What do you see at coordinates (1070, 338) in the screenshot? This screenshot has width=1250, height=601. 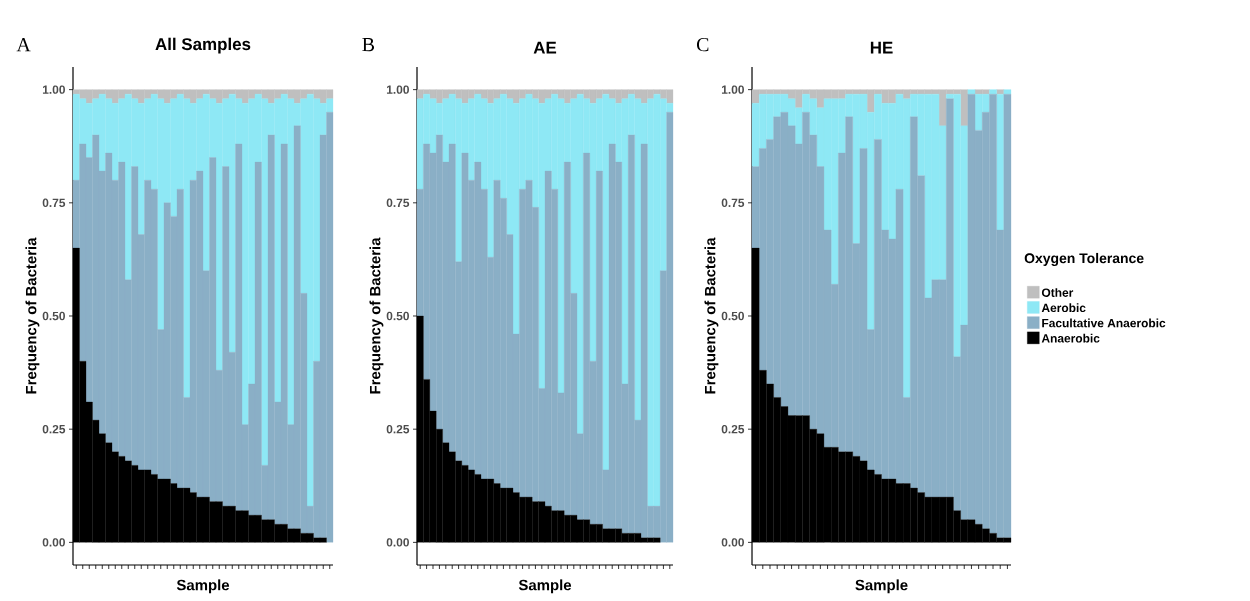 I see `legend-label: Anaerobic` at bounding box center [1070, 338].